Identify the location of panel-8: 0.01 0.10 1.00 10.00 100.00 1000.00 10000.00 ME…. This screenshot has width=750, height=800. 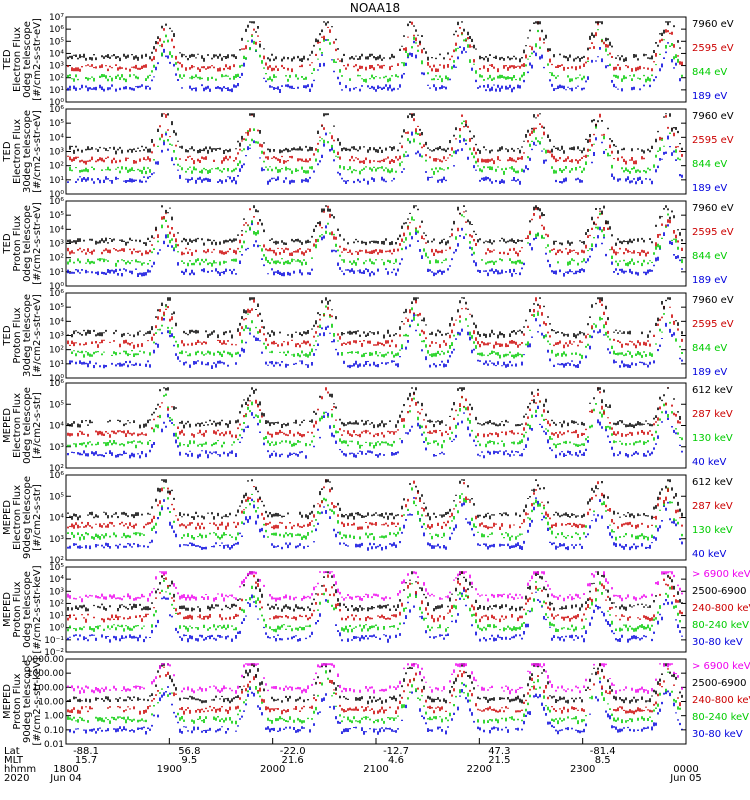
(376, 702).